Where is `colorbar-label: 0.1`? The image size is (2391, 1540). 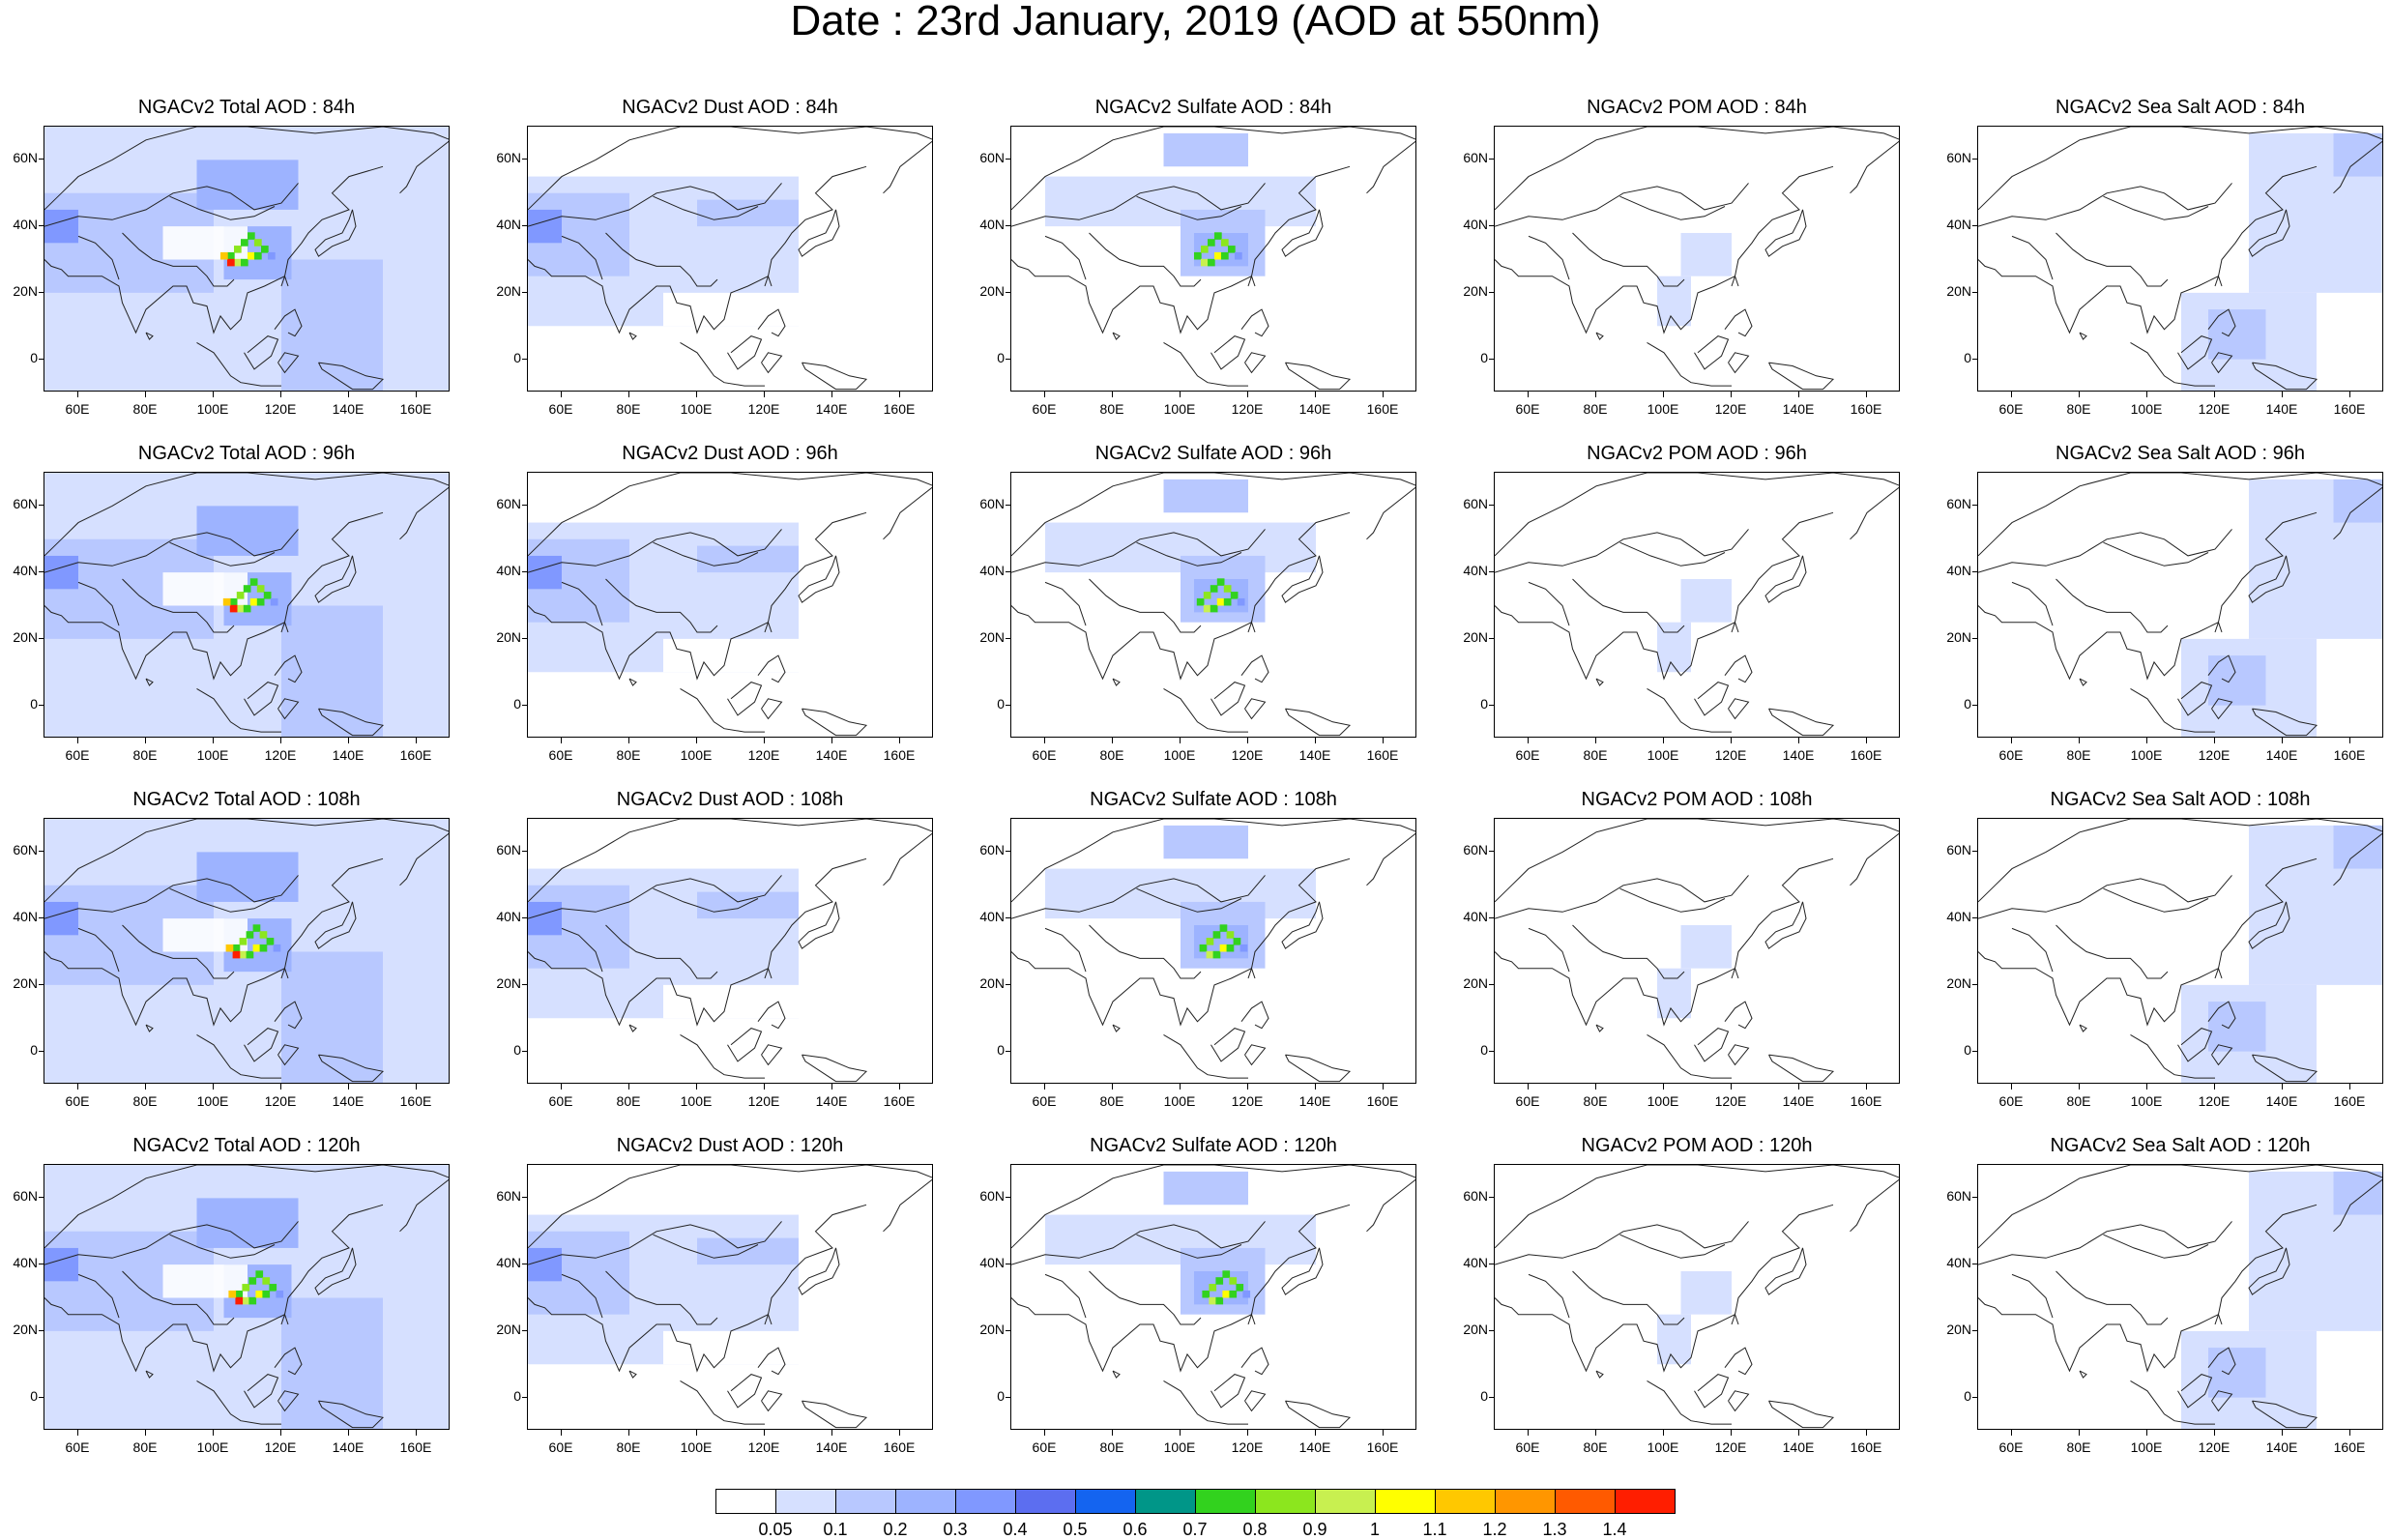 colorbar-label: 0.1 is located at coordinates (836, 1529).